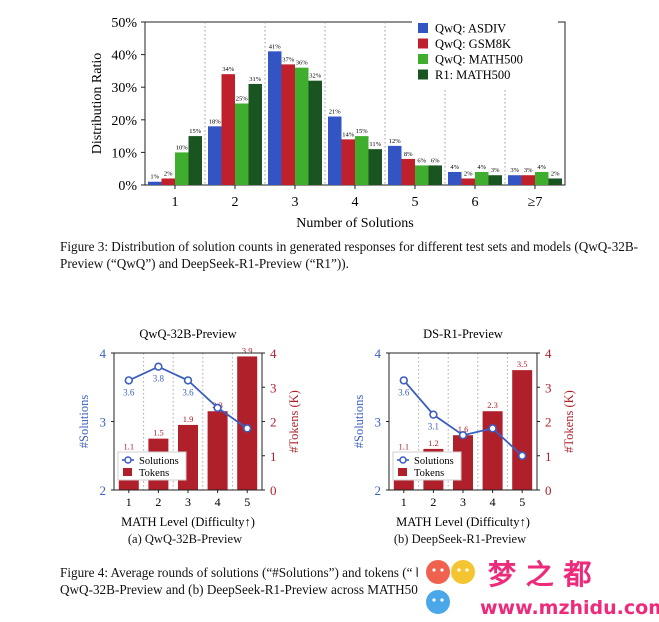 The height and width of the screenshot is (622, 659). I want to click on fig4b-x-tick-label: 1, so click(404, 502).